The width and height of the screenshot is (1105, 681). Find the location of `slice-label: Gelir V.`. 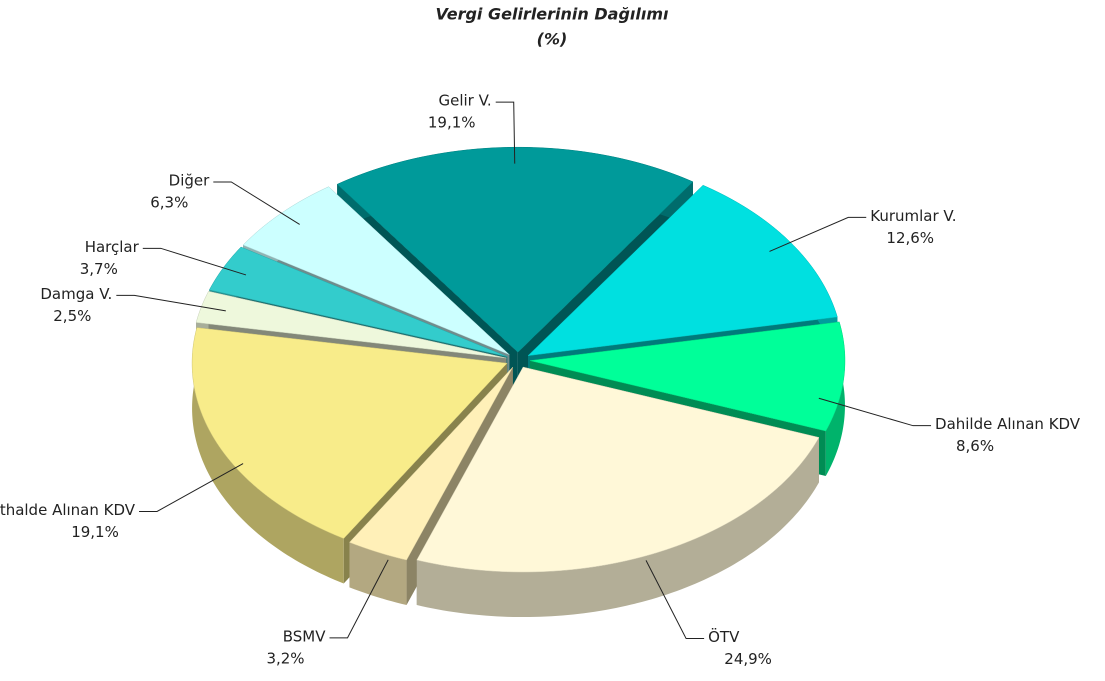

slice-label: Gelir V. is located at coordinates (464, 101).